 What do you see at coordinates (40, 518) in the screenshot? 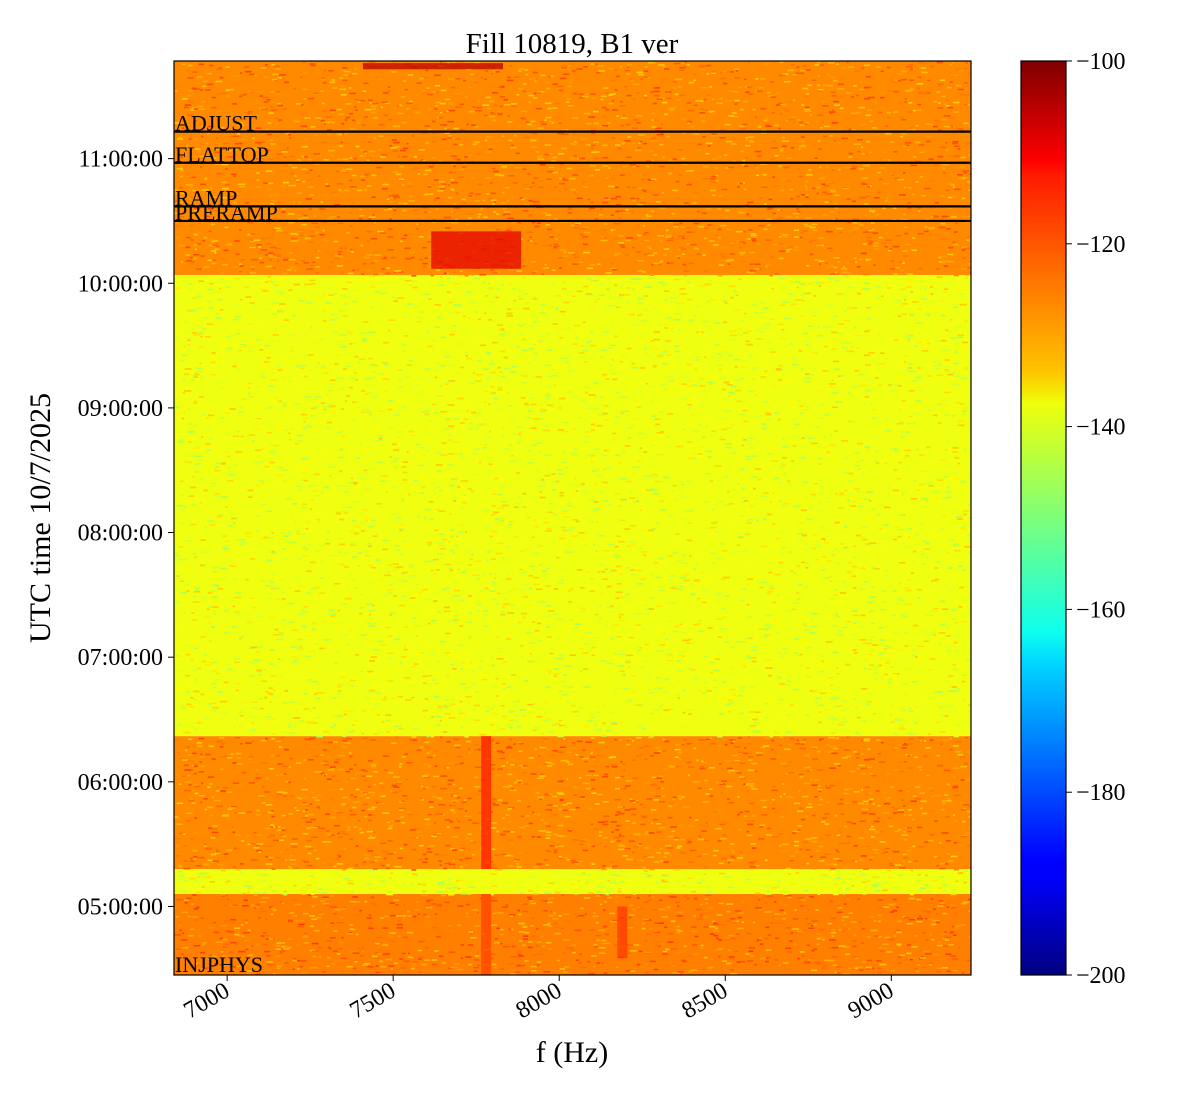
I see `y-axis-label: UTC time 10/7/2025` at bounding box center [40, 518].